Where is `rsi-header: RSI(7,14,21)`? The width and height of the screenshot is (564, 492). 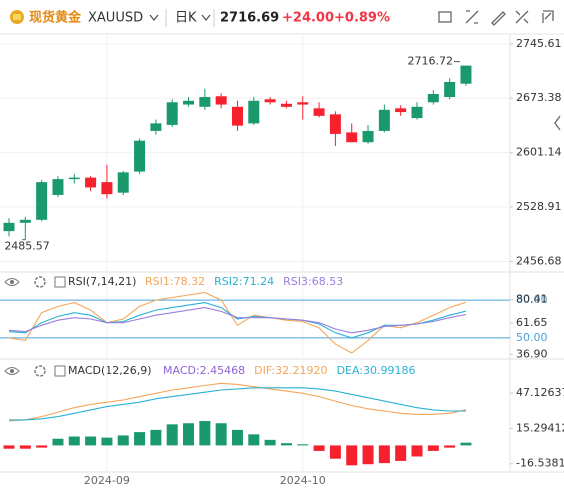 rsi-header: RSI(7,14,21) is located at coordinates (70, 281).